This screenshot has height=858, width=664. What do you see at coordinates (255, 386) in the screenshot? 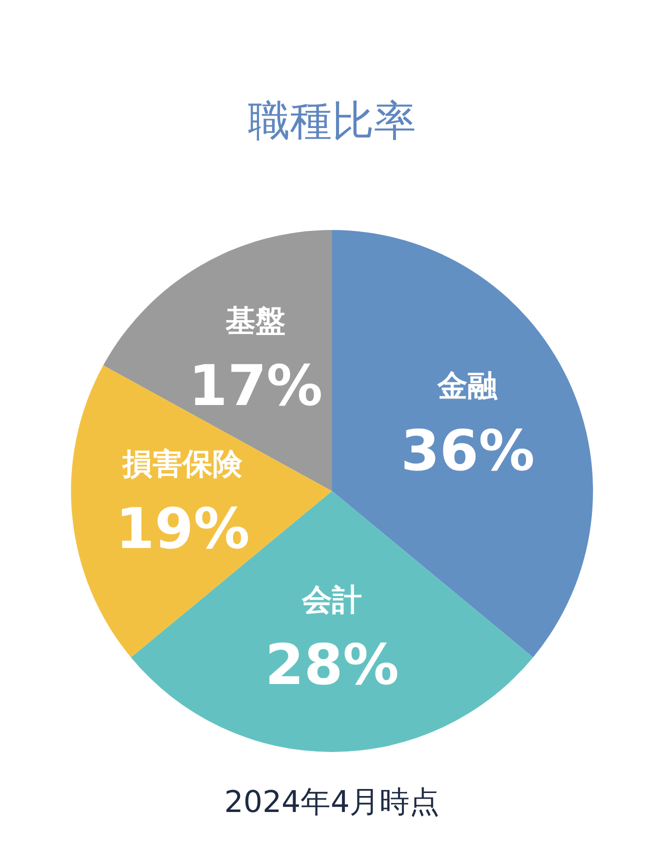
I see `data-label: 17%` at bounding box center [255, 386].